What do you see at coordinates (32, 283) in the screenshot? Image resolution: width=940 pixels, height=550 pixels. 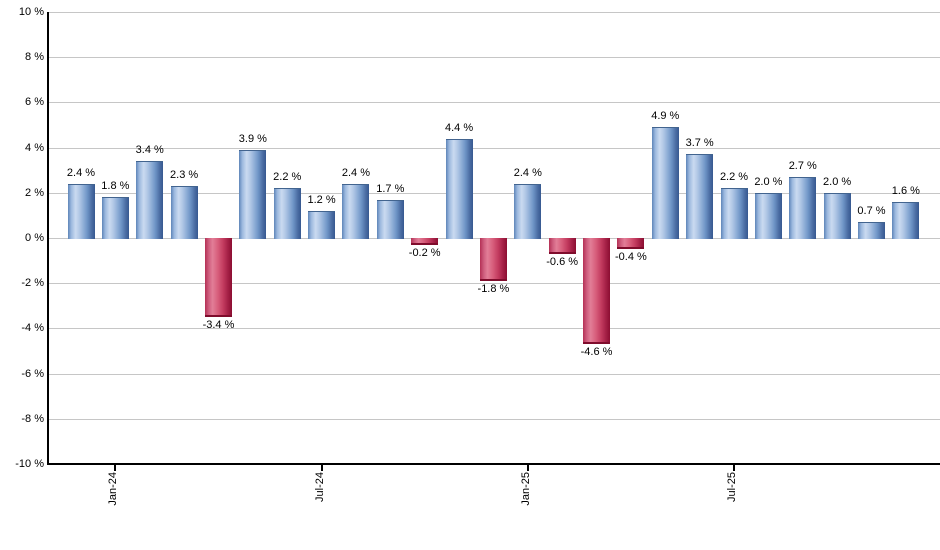 I see `y-axis-tick-label: -2 %` at bounding box center [32, 283].